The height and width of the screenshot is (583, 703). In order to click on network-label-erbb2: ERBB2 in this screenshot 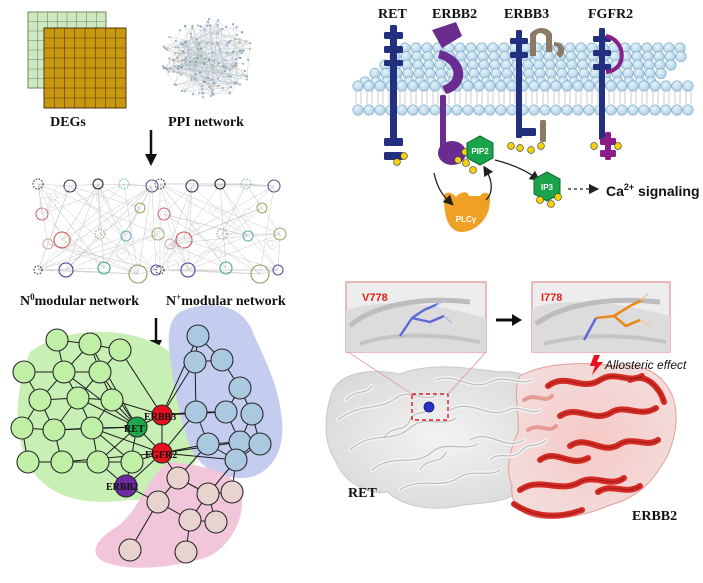, I will do `click(122, 487)`.